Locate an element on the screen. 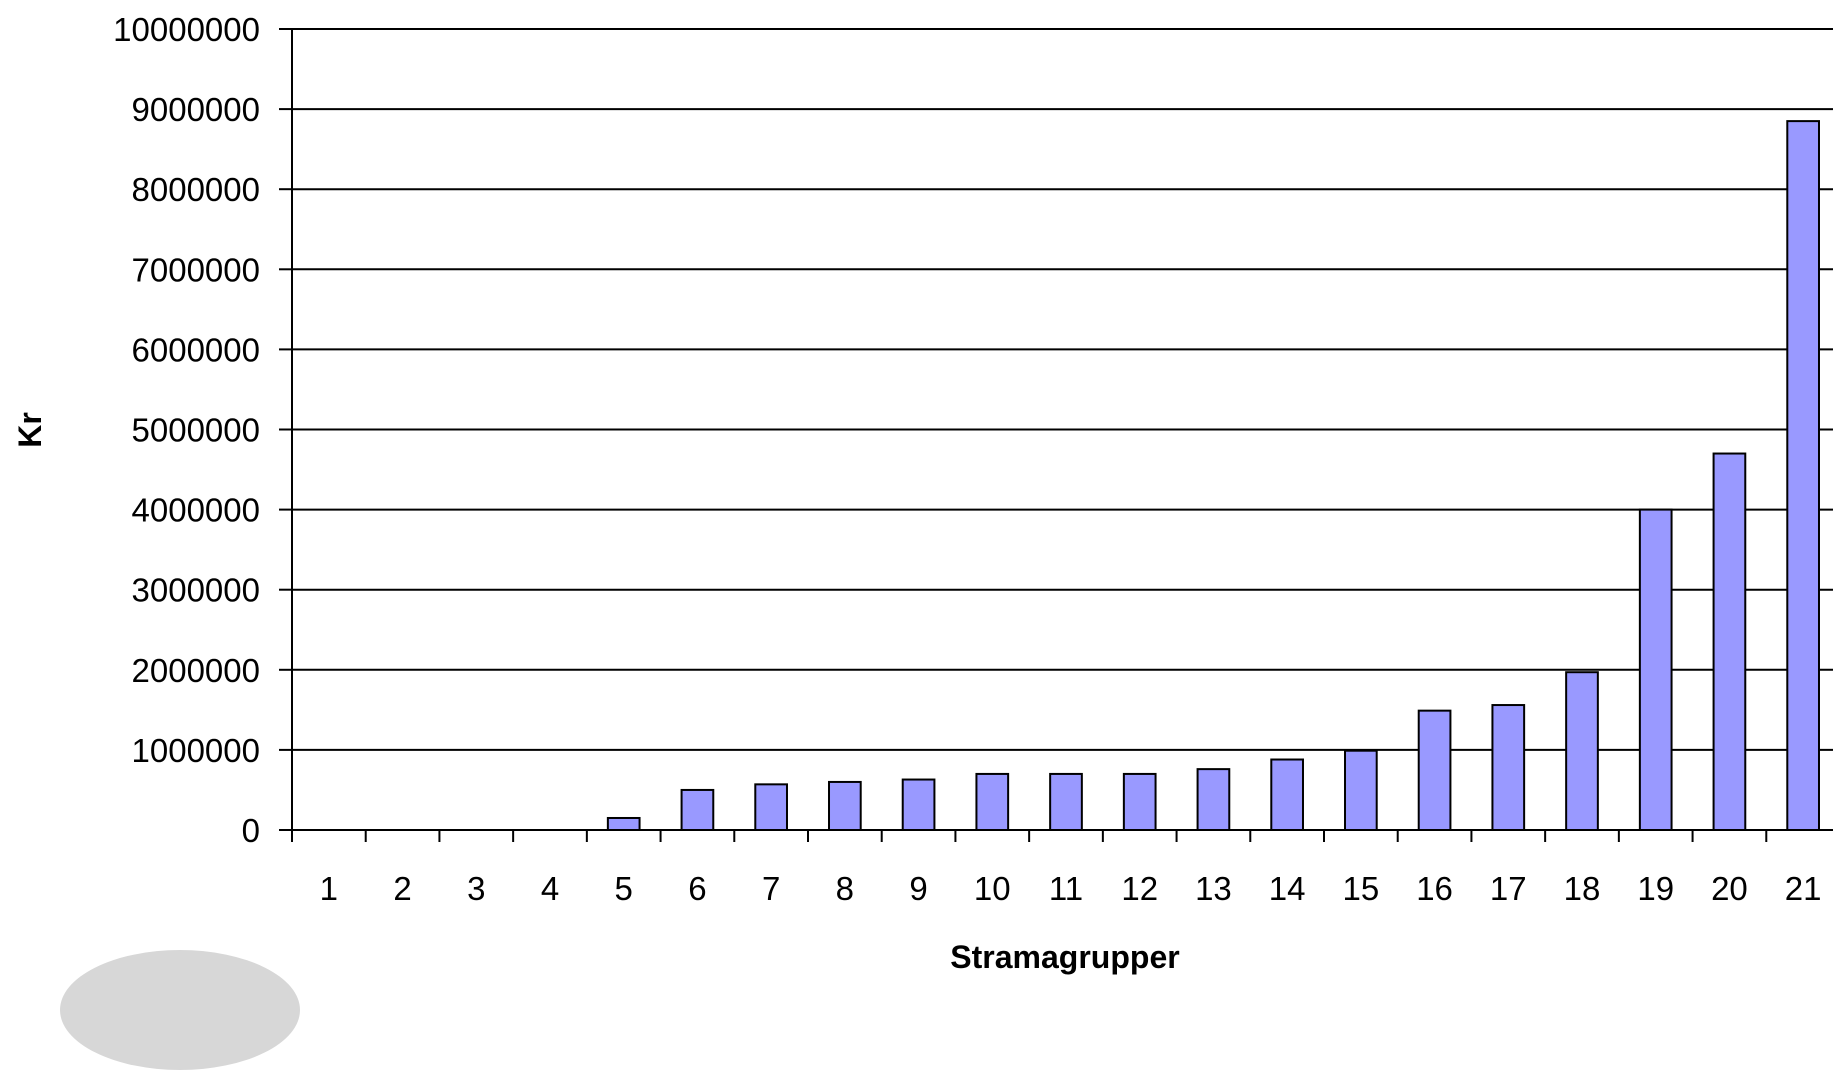 Image resolution: width=1833 pixels, height=1070 pixels. y-tick-label: 10000000 is located at coordinates (186, 29).